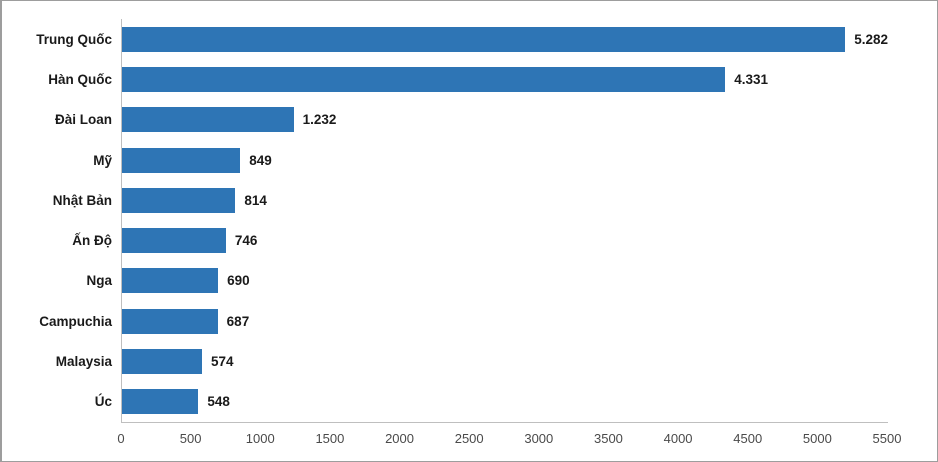  What do you see at coordinates (83, 120) in the screenshot?
I see `category-label: Đài Loan` at bounding box center [83, 120].